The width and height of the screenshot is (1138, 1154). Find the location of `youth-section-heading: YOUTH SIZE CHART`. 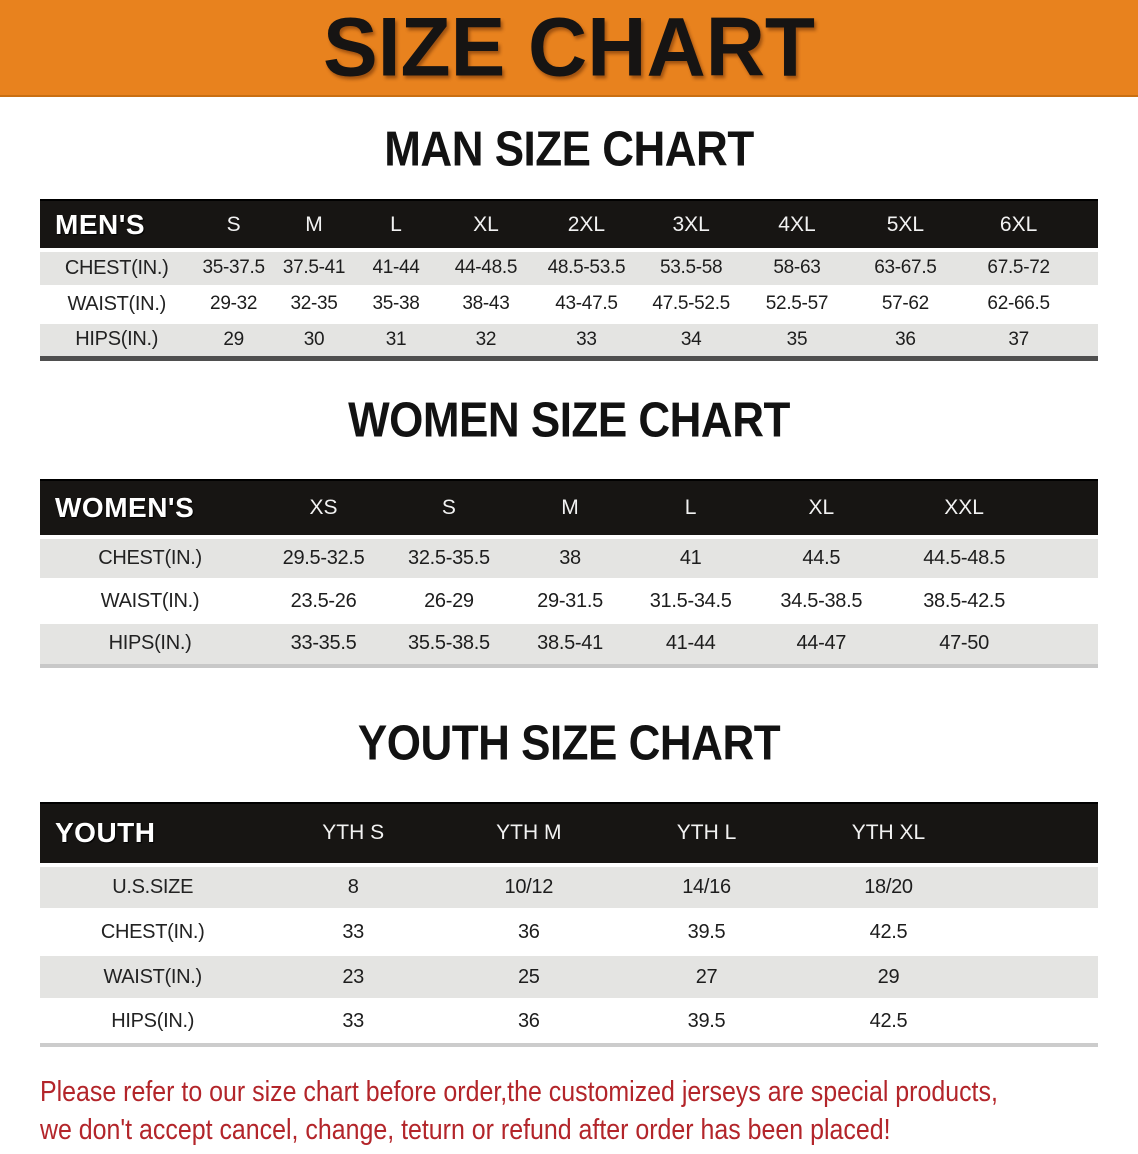

youth-section-heading: YOUTH SIZE CHART is located at coordinates (569, 744).